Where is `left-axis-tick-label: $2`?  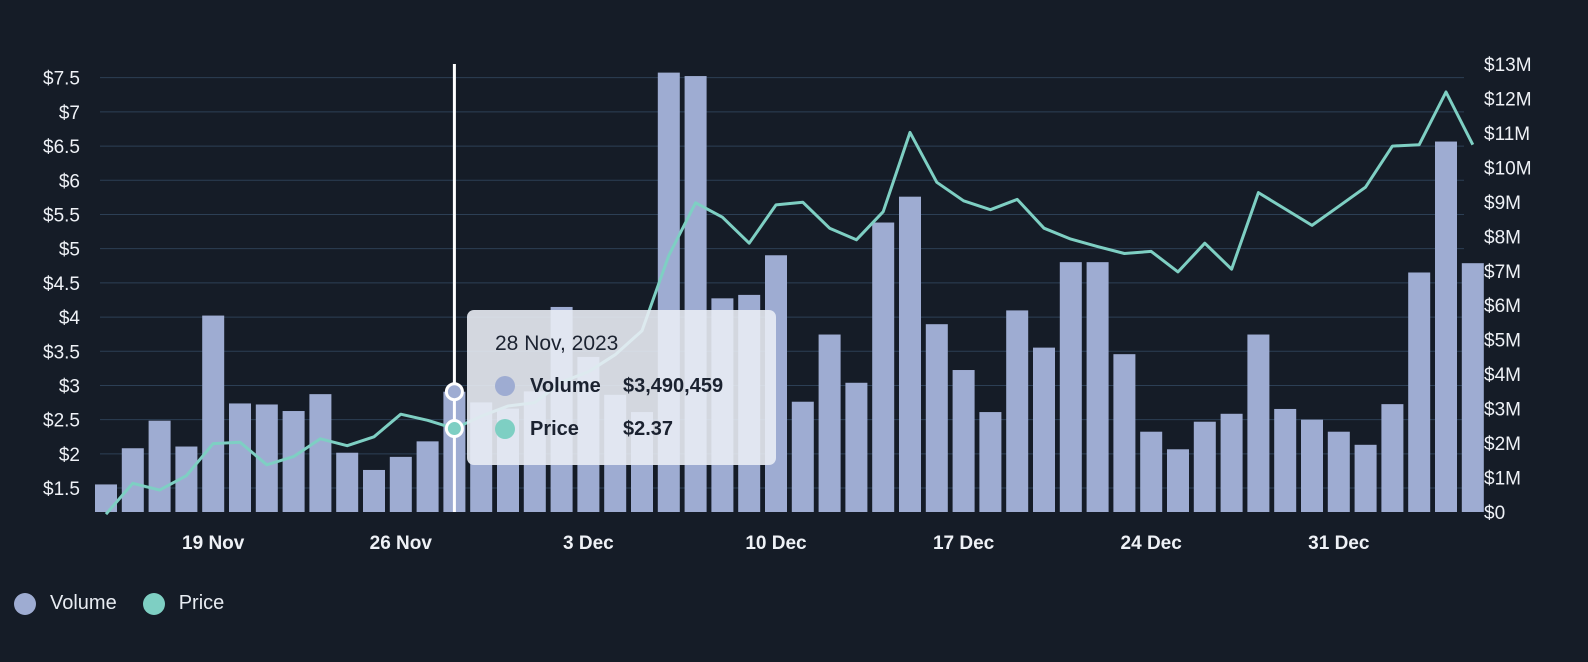
left-axis-tick-label: $2 is located at coordinates (69, 455).